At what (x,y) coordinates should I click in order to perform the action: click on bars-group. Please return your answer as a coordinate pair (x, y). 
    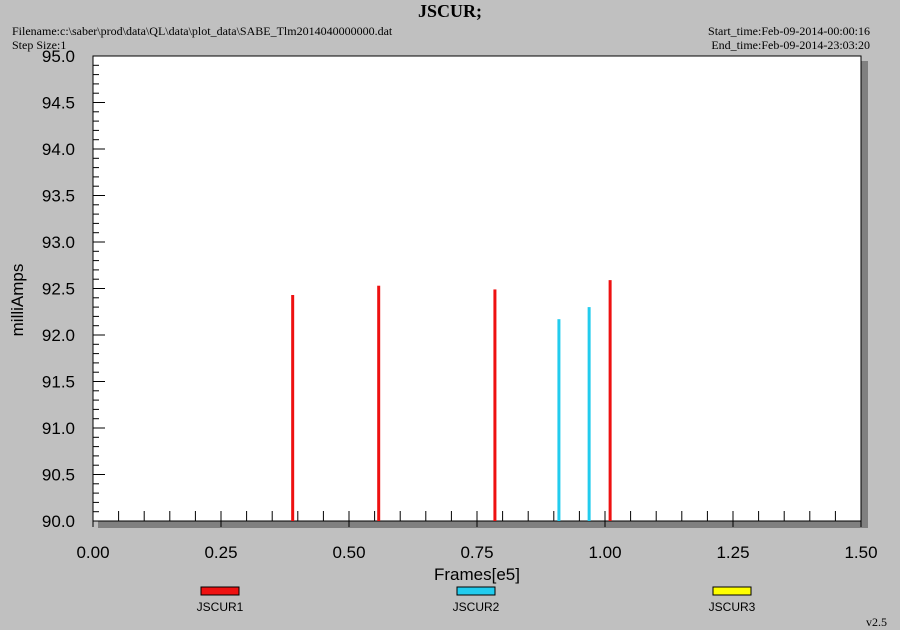
    Looking at the image, I should click on (451, 400).